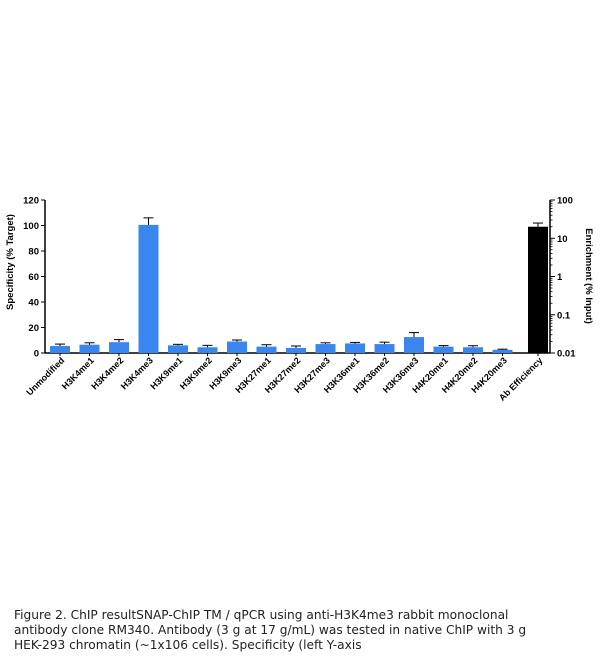 The image size is (600, 665). What do you see at coordinates (564, 315) in the screenshot?
I see `y-tick-label-right: 0.1` at bounding box center [564, 315].